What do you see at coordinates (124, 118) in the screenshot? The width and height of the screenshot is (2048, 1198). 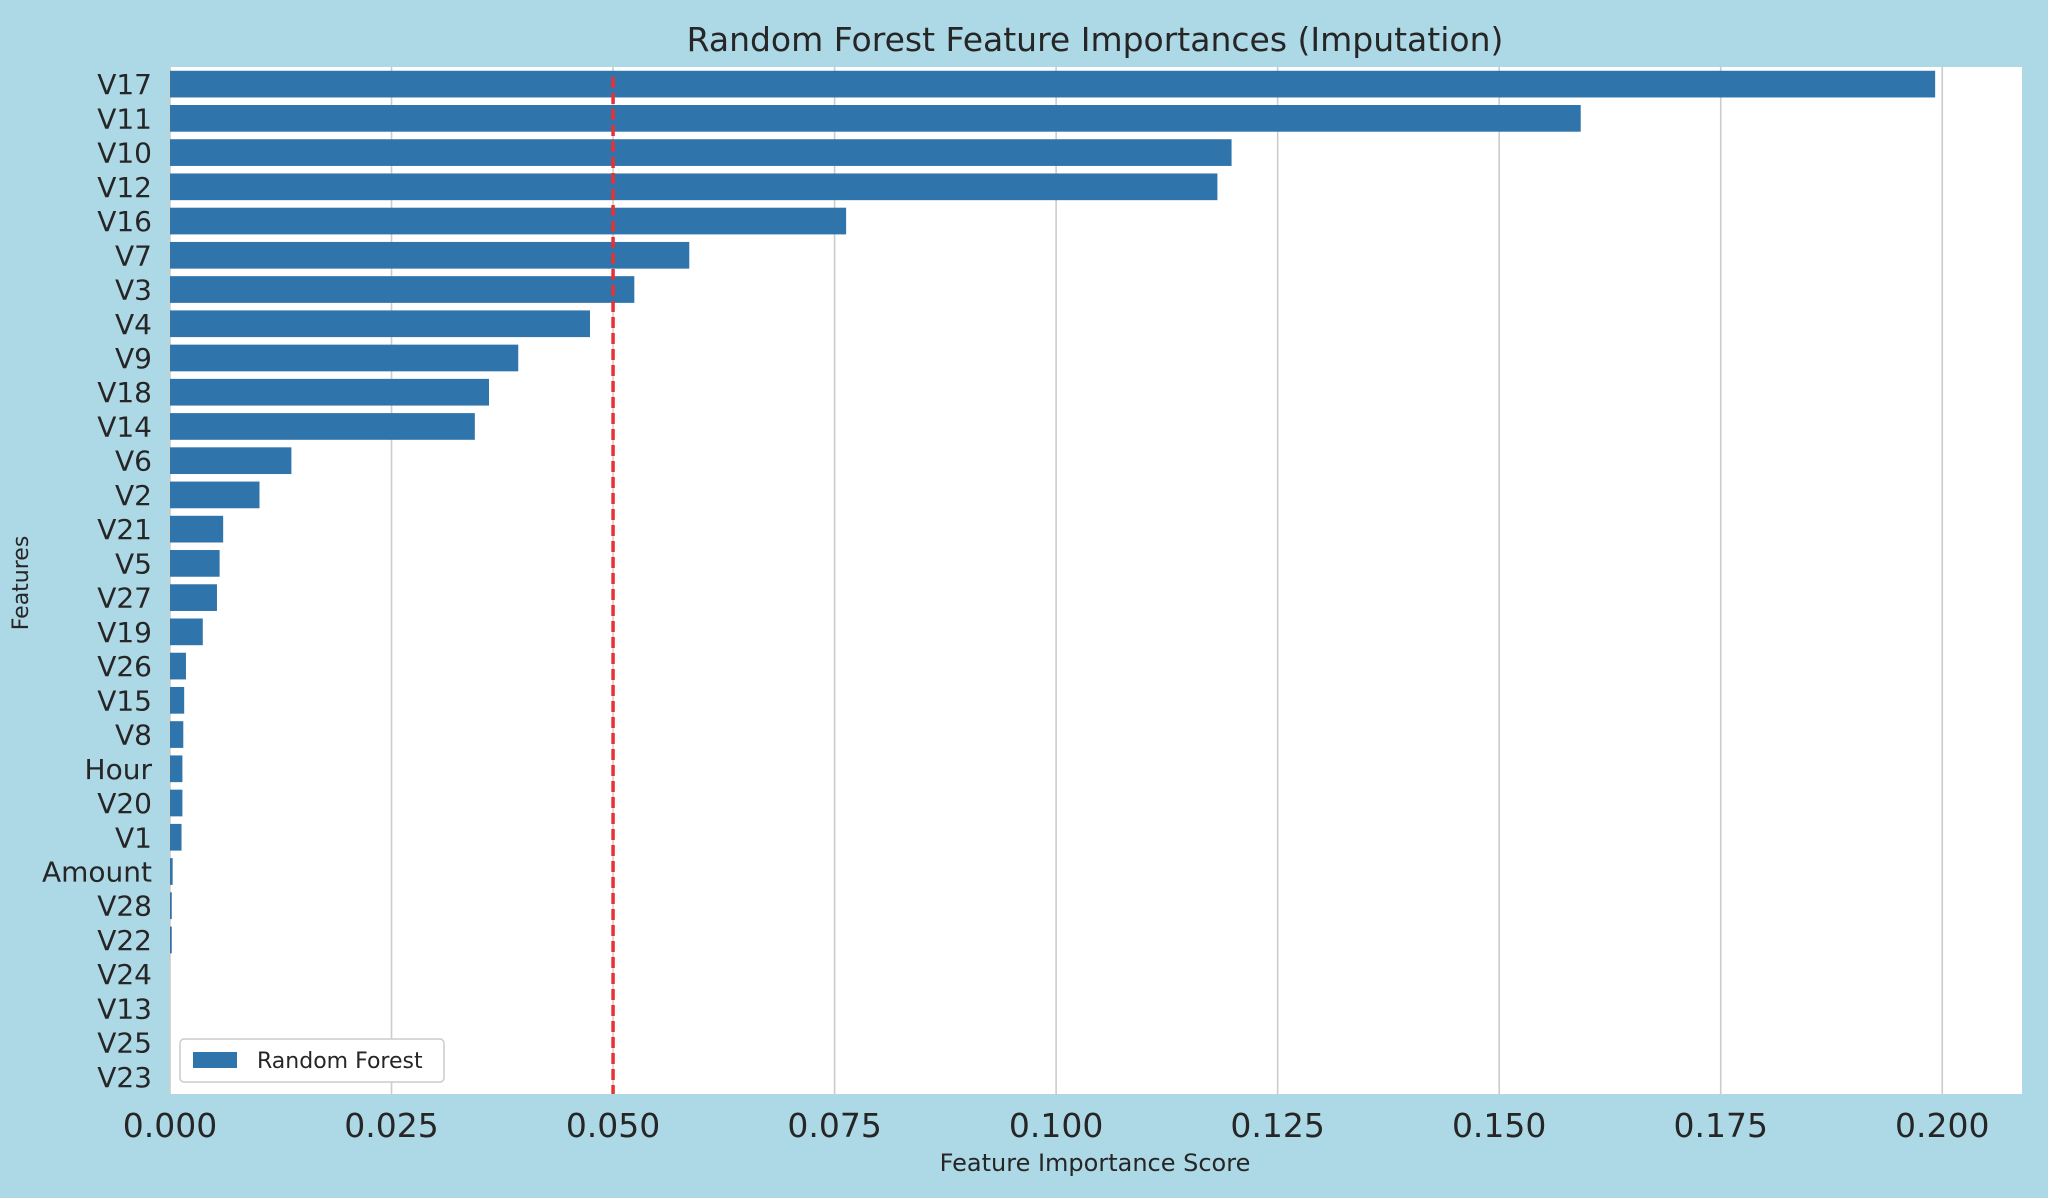 I see `y-tick-label: V11` at bounding box center [124, 118].